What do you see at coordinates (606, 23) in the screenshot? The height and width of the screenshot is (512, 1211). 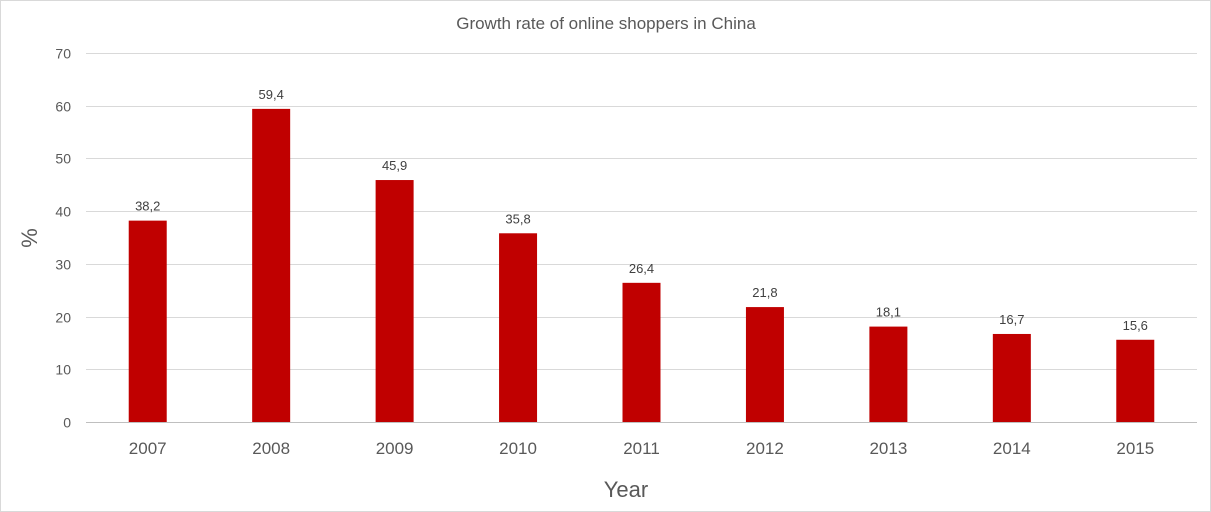 I see `chart-title: Growth rate of online shoppers in China` at bounding box center [606, 23].